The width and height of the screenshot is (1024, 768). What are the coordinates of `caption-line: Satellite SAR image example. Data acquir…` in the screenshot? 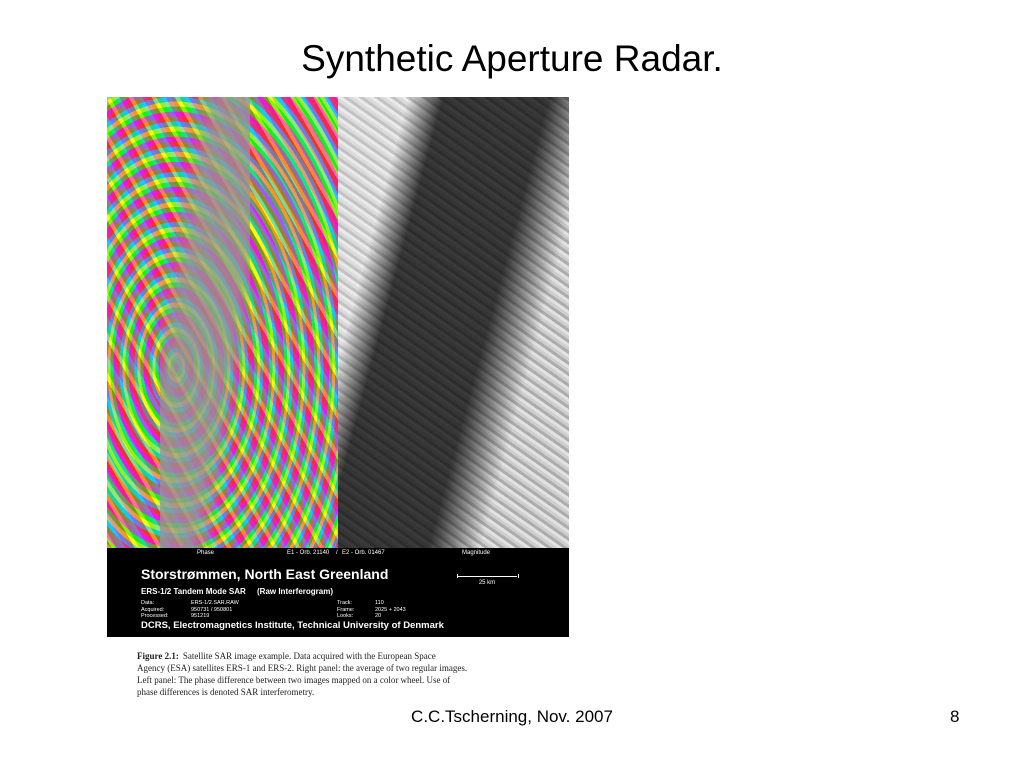 It's located at (309, 656).